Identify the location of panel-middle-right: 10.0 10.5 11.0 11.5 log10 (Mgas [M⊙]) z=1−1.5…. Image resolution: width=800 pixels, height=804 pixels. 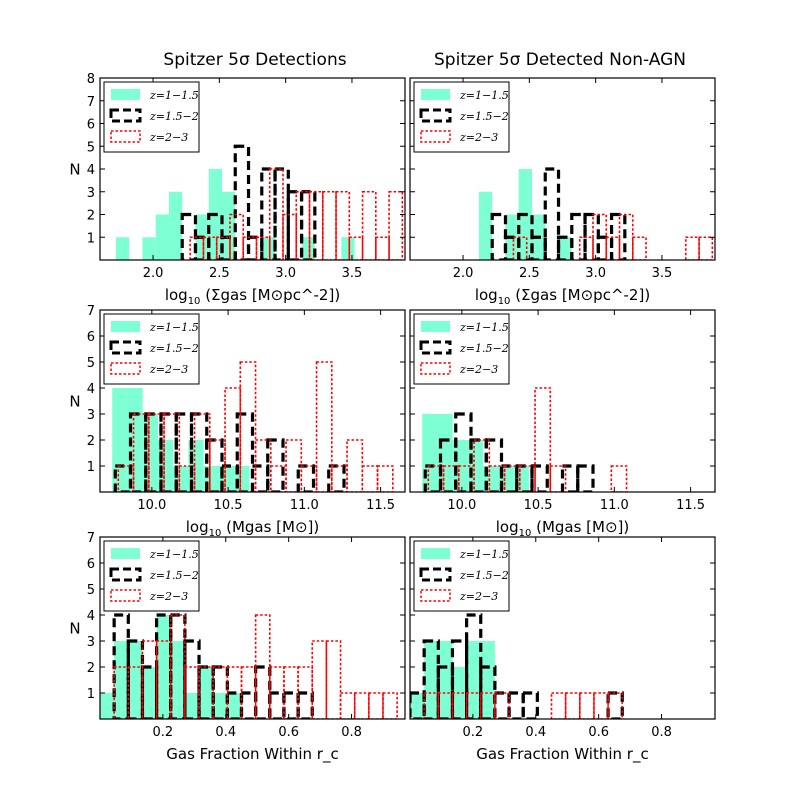
(562, 424).